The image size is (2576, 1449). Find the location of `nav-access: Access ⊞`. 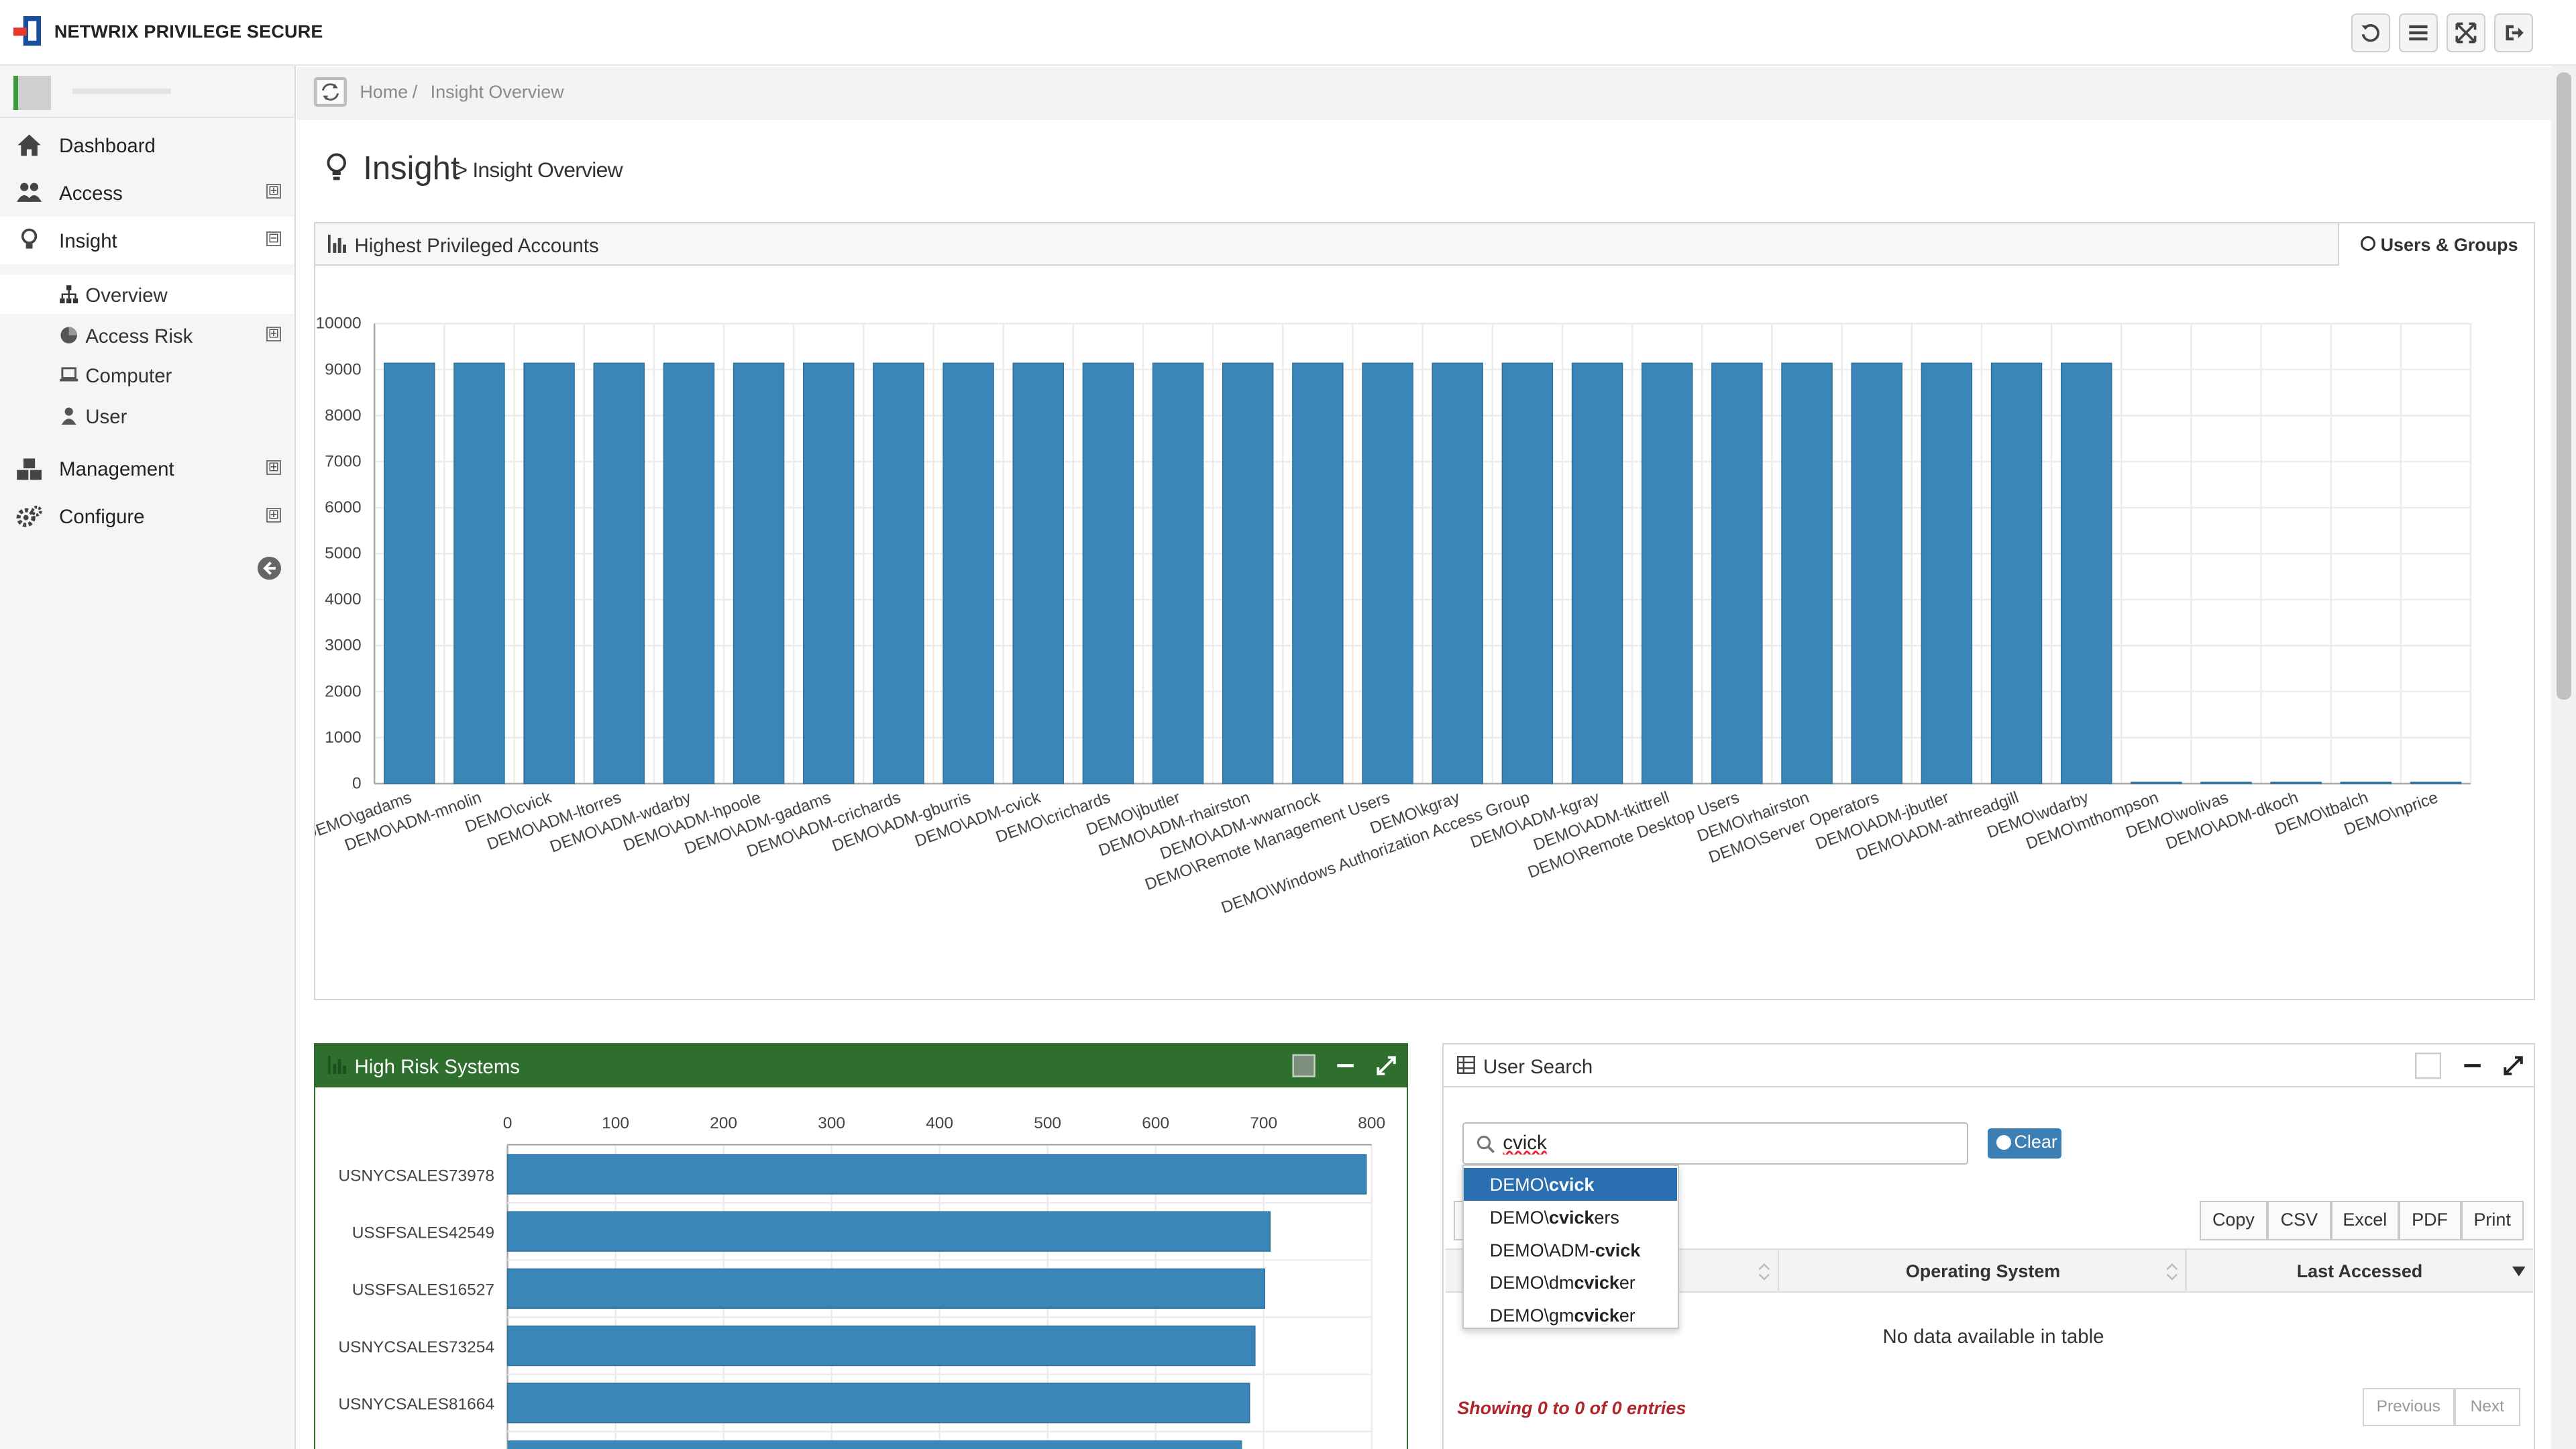

nav-access: Access ⊞ is located at coordinates (147, 193).